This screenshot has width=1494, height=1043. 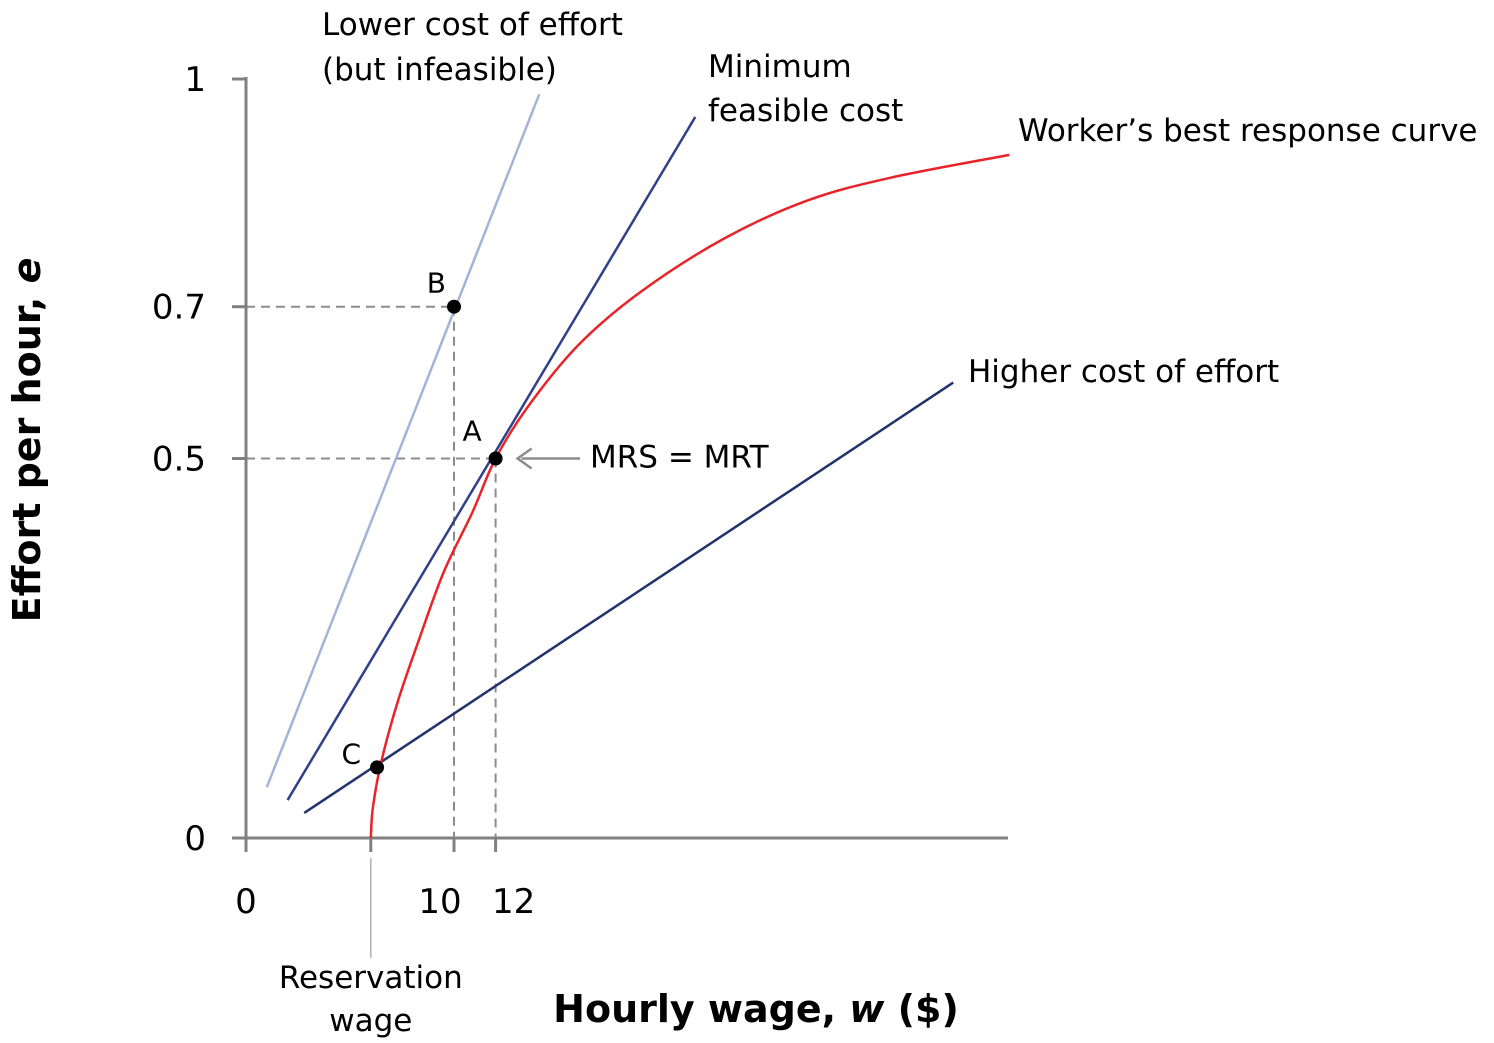 I want to click on guide-lines, so click(x=371, y=571).